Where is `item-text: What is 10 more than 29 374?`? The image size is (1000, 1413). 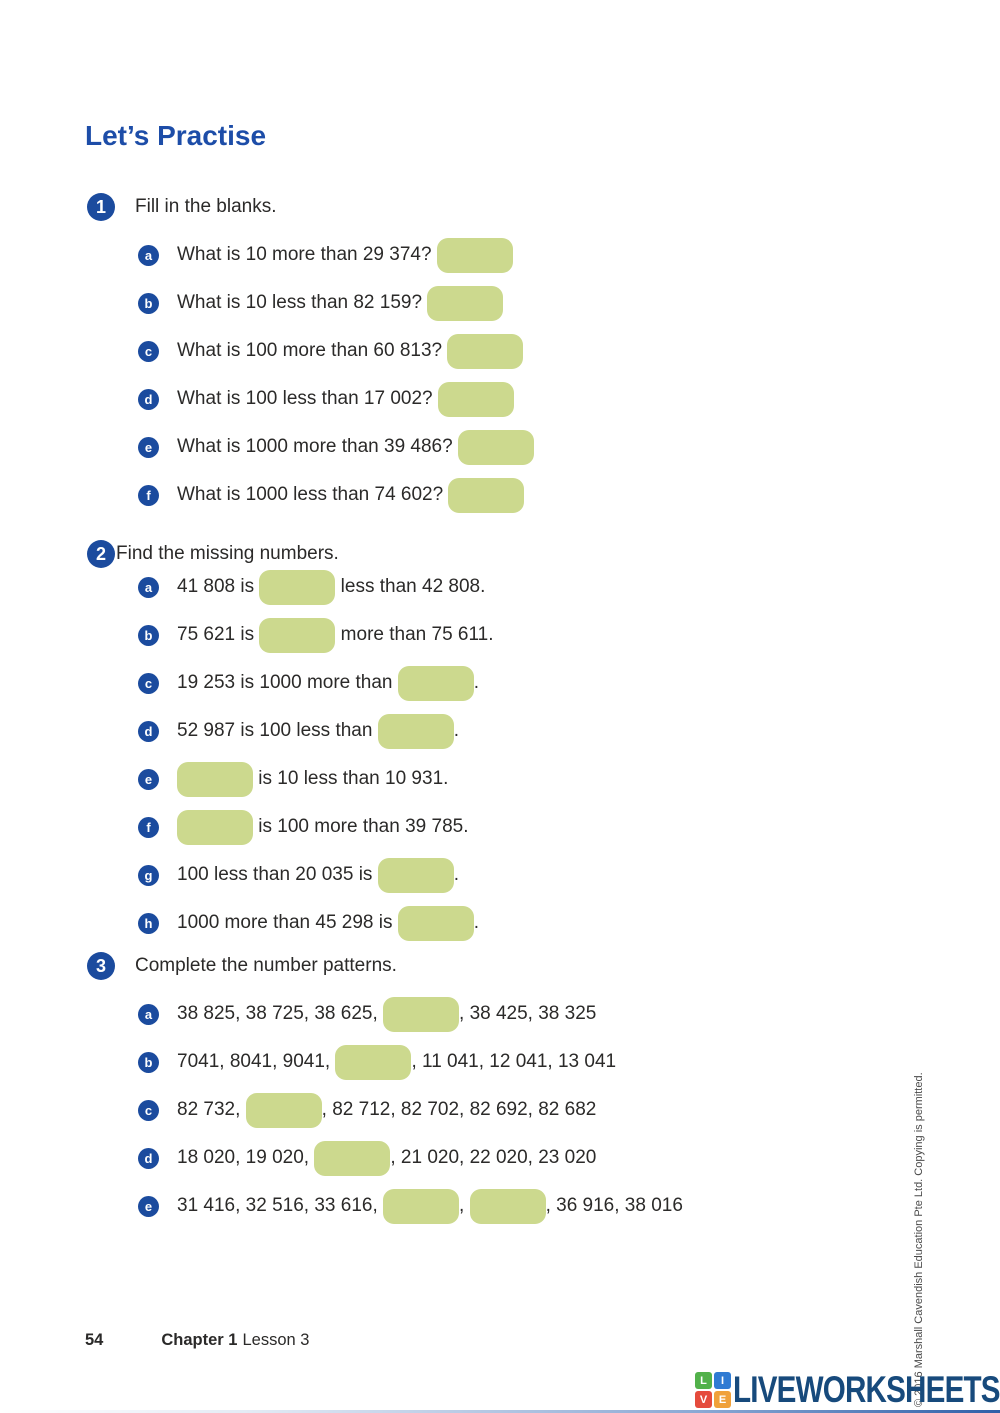
item-text: What is 10 more than 29 374? is located at coordinates (307, 254).